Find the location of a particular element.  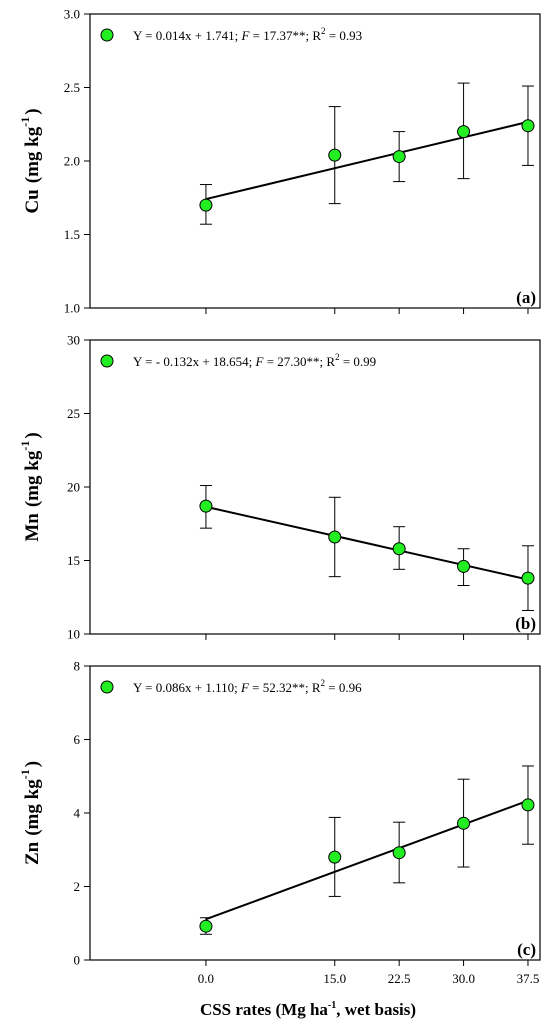

equation-f-value: = 17.37**; R is located at coordinates (285, 35).